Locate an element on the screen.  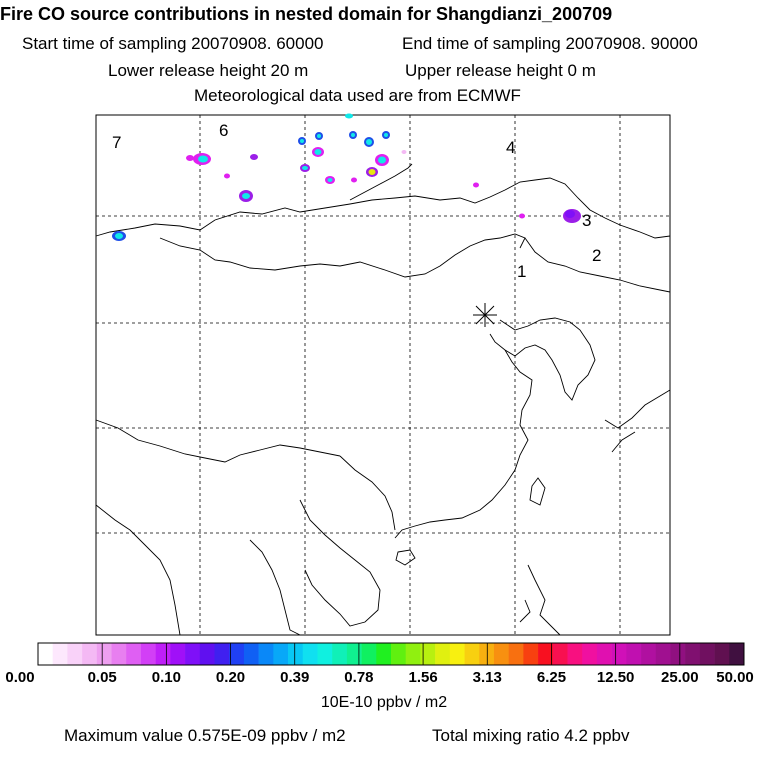
colorbar-units: 10E-10 ppbv / m2 is located at coordinates (384, 702).